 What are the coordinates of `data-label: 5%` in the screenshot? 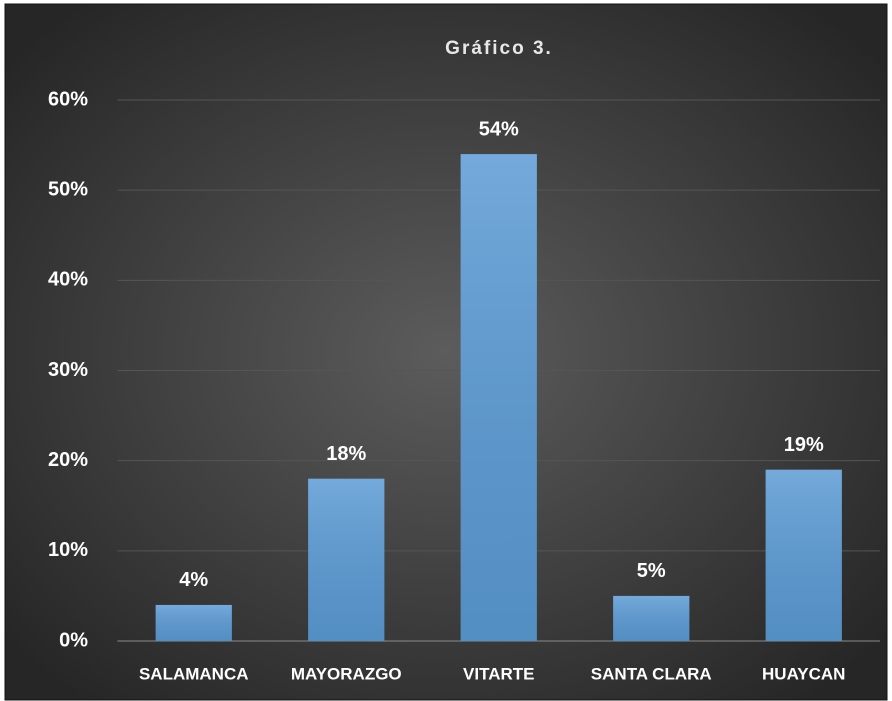 It's located at (651, 571).